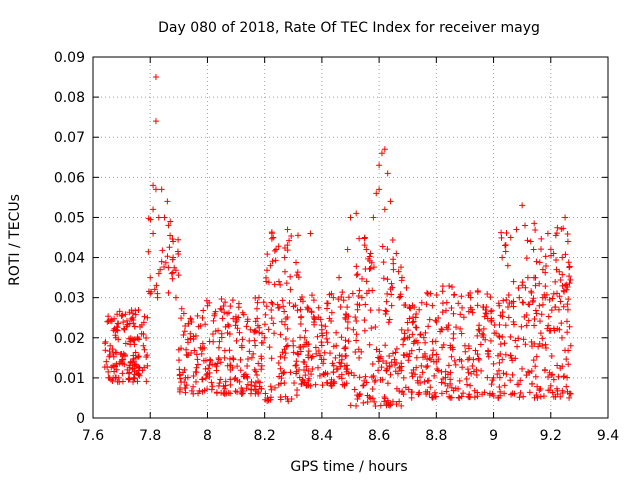  What do you see at coordinates (69, 259) in the screenshot?
I see `y-tick-label: 0.04` at bounding box center [69, 259].